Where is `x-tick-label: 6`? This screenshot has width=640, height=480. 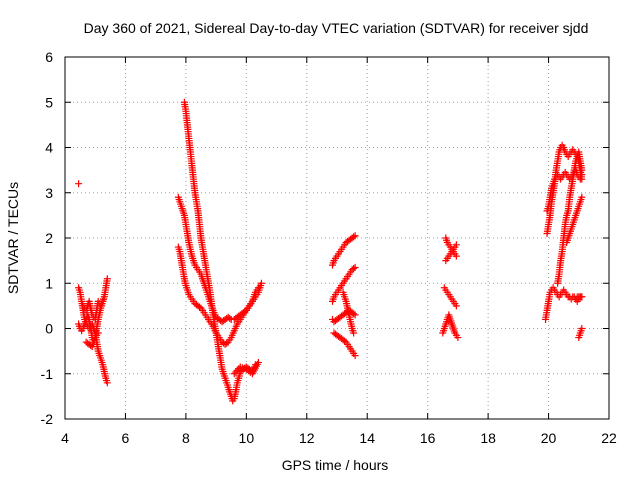
x-tick-label: 6 is located at coordinates (126, 438).